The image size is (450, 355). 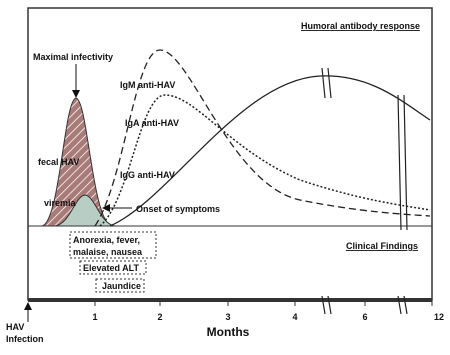 What do you see at coordinates (364, 317) in the screenshot?
I see `tick-label: 6` at bounding box center [364, 317].